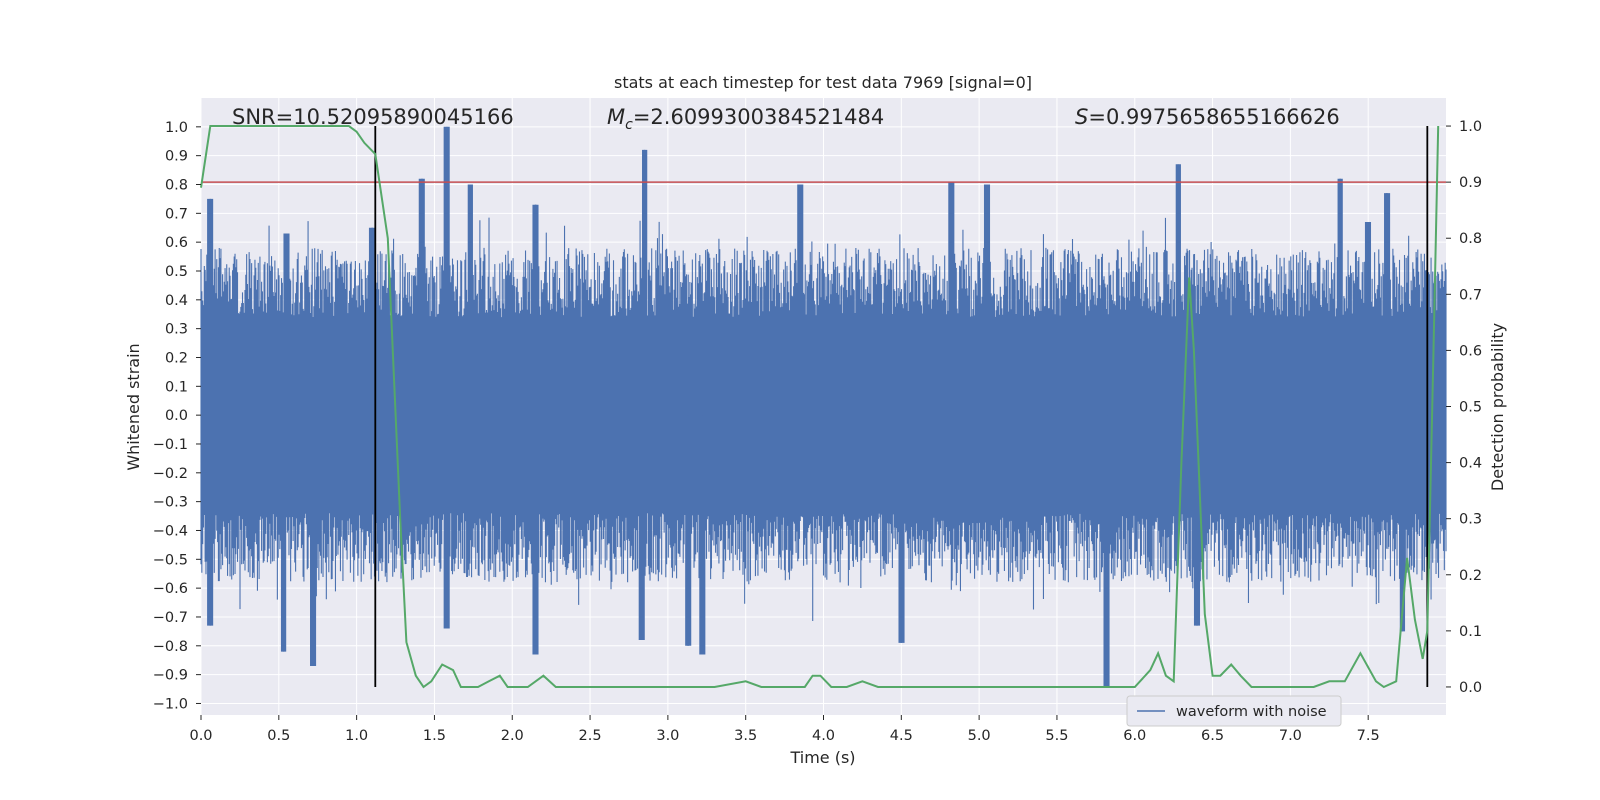  What do you see at coordinates (170, 676) in the screenshot?
I see `y-tick-label: −0.9` at bounding box center [170, 676].